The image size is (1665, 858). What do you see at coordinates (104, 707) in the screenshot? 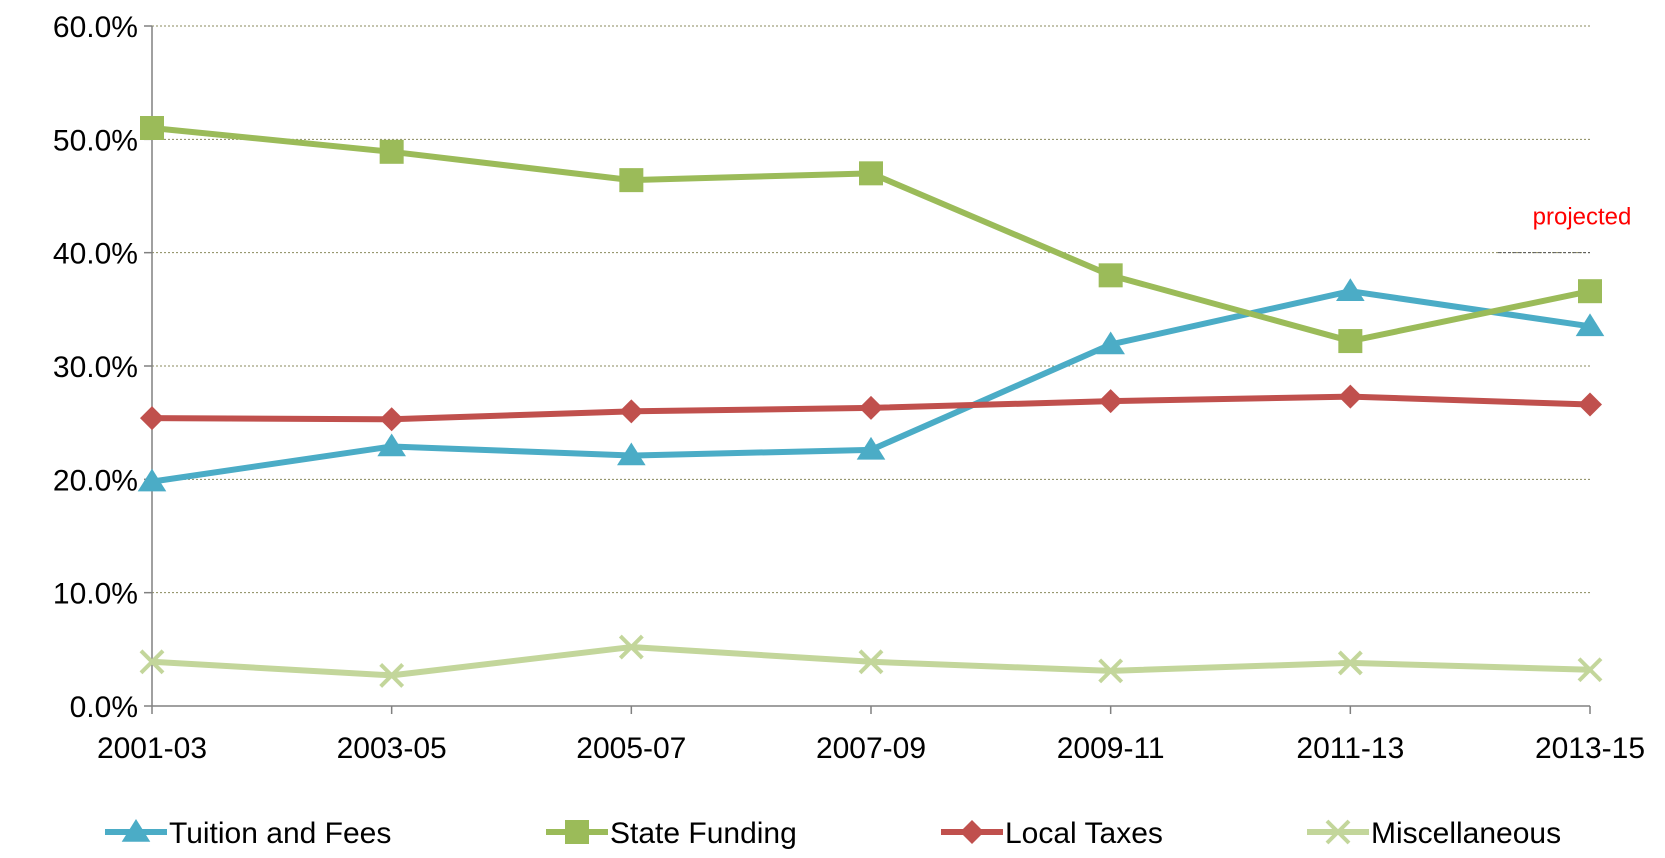
I see `y-tick-label: 0.0%` at bounding box center [104, 707].